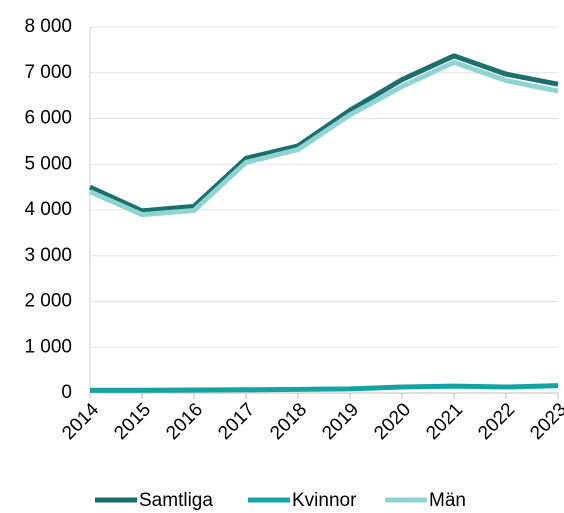 The width and height of the screenshot is (564, 513). What do you see at coordinates (545, 421) in the screenshot?
I see `x-tick-label: 2023` at bounding box center [545, 421].